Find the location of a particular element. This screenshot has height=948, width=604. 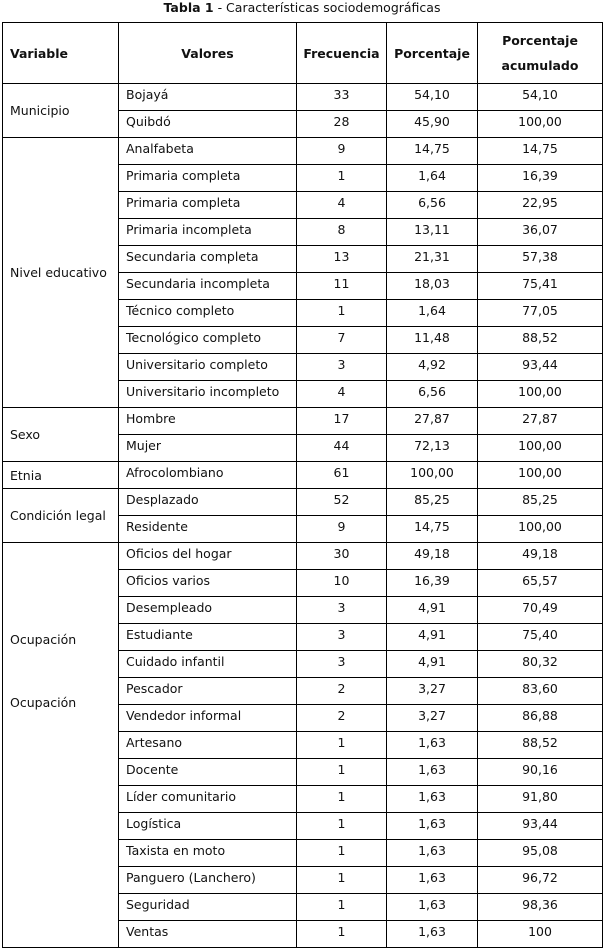

value-cell: Docente is located at coordinates (207, 772).